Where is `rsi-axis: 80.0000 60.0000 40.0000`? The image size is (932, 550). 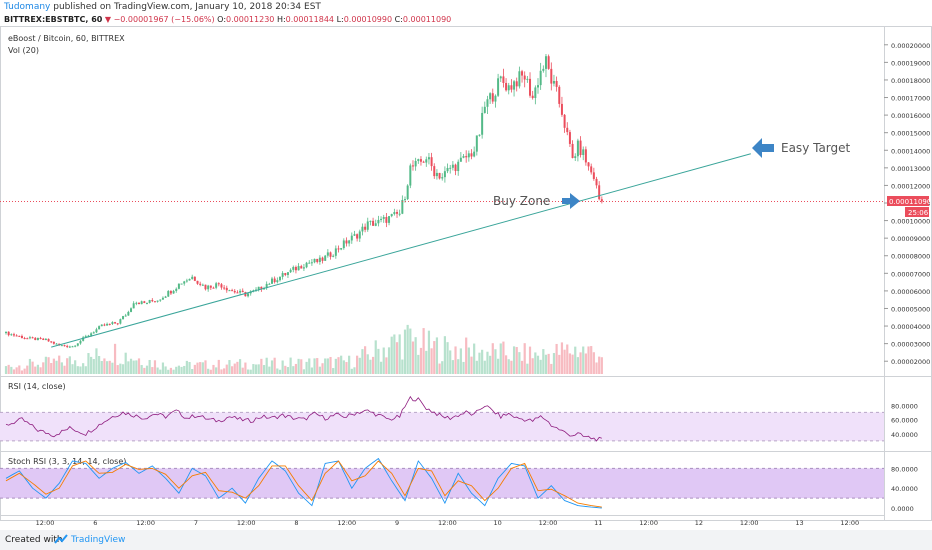 rsi-axis: 80.0000 60.0000 40.0000 is located at coordinates (904, 420).